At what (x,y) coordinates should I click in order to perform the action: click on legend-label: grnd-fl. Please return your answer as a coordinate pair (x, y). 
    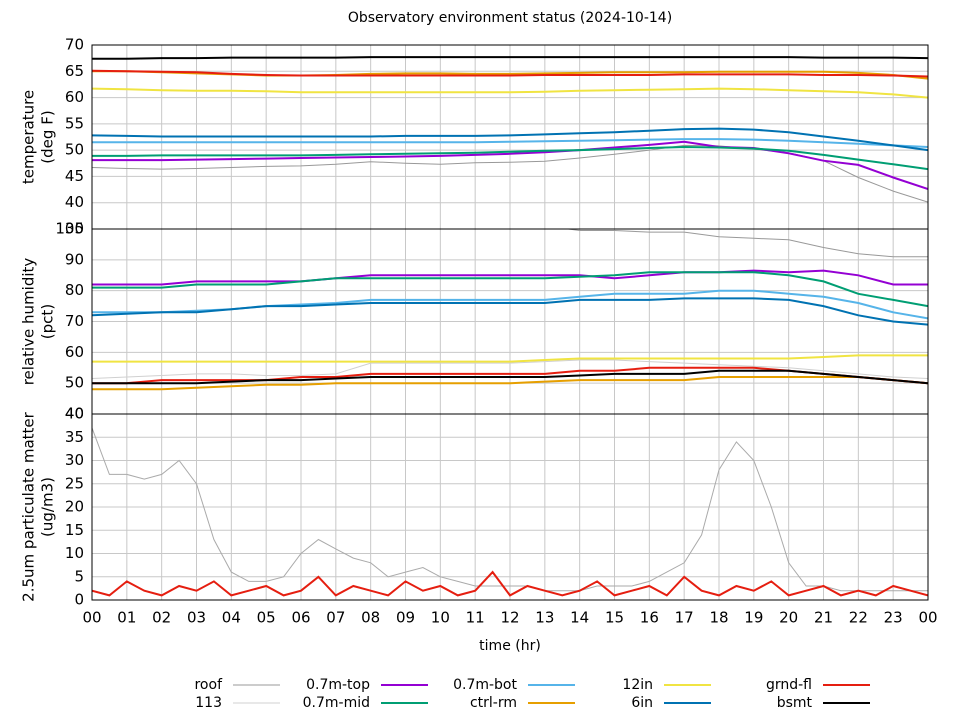
    Looking at the image, I should click on (789, 685).